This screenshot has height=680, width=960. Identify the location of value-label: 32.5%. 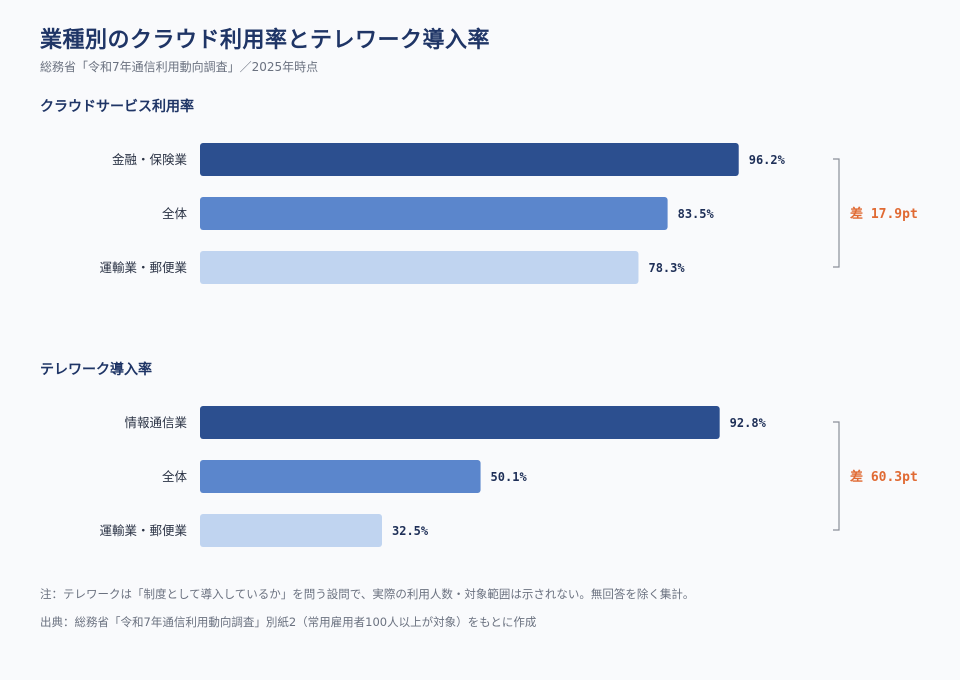
(410, 531).